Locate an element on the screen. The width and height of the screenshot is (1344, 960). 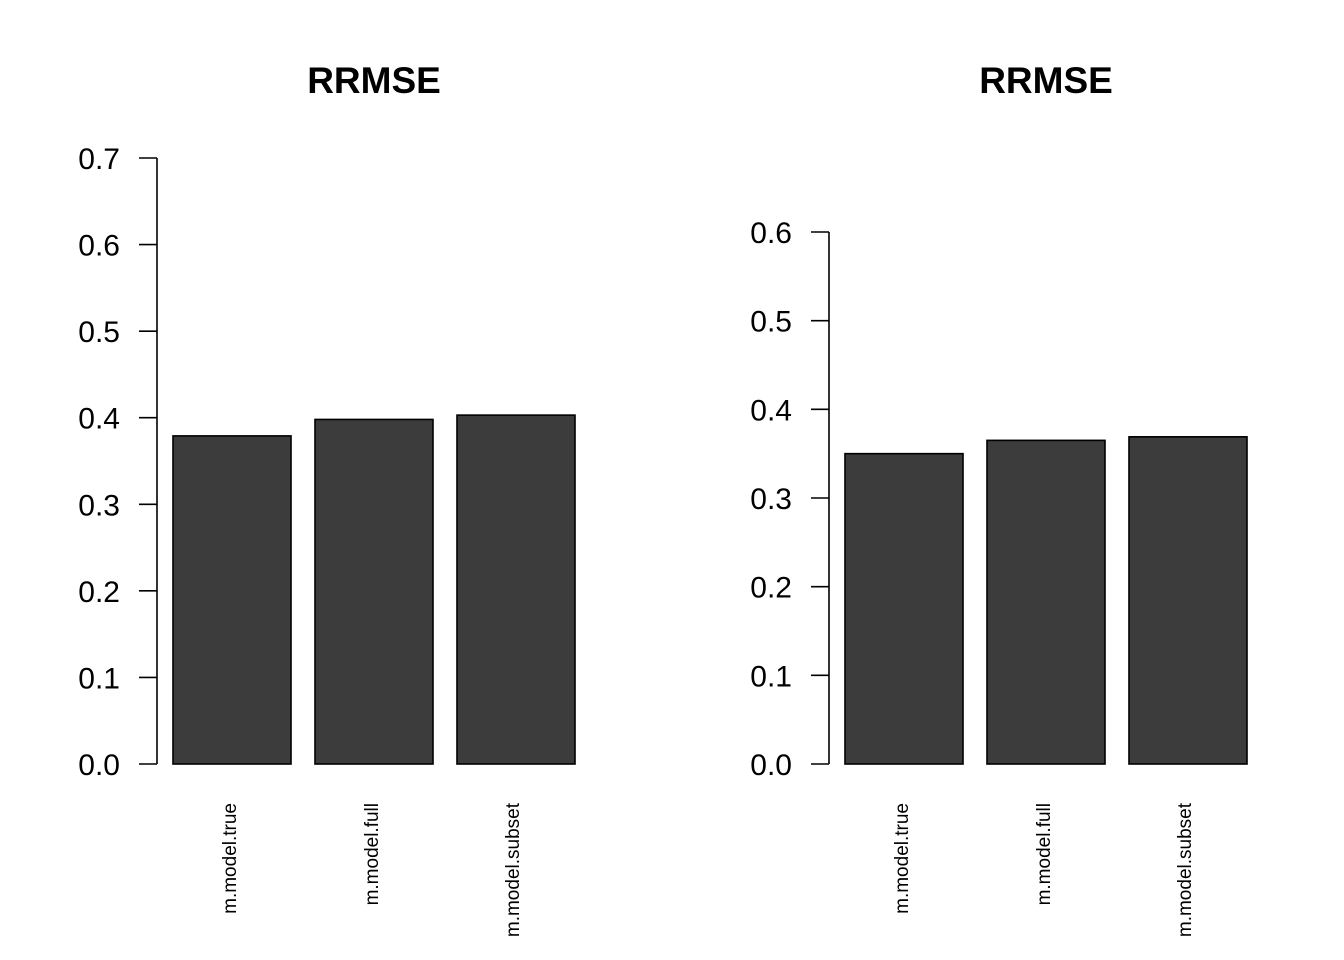
y-tick-label: 0.7 is located at coordinates (99, 159).